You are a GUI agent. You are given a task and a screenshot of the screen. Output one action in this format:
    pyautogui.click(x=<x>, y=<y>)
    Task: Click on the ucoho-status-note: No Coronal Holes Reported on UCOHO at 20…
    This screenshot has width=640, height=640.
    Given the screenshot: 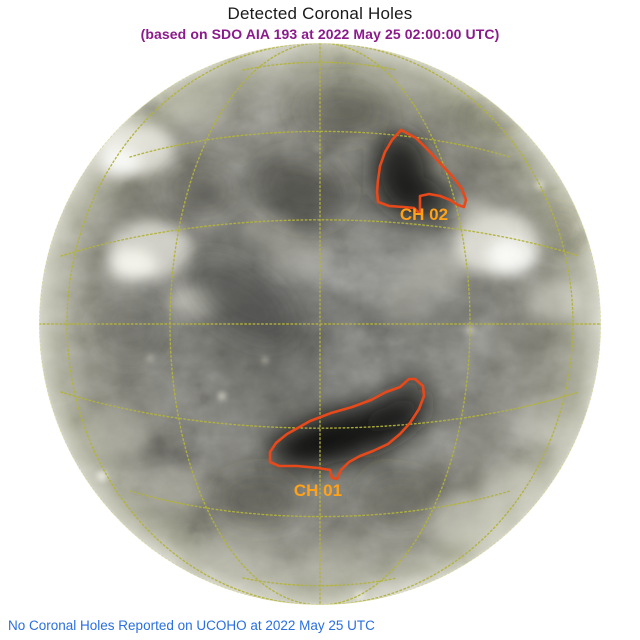 What is the action you would take?
    pyautogui.click(x=191, y=625)
    